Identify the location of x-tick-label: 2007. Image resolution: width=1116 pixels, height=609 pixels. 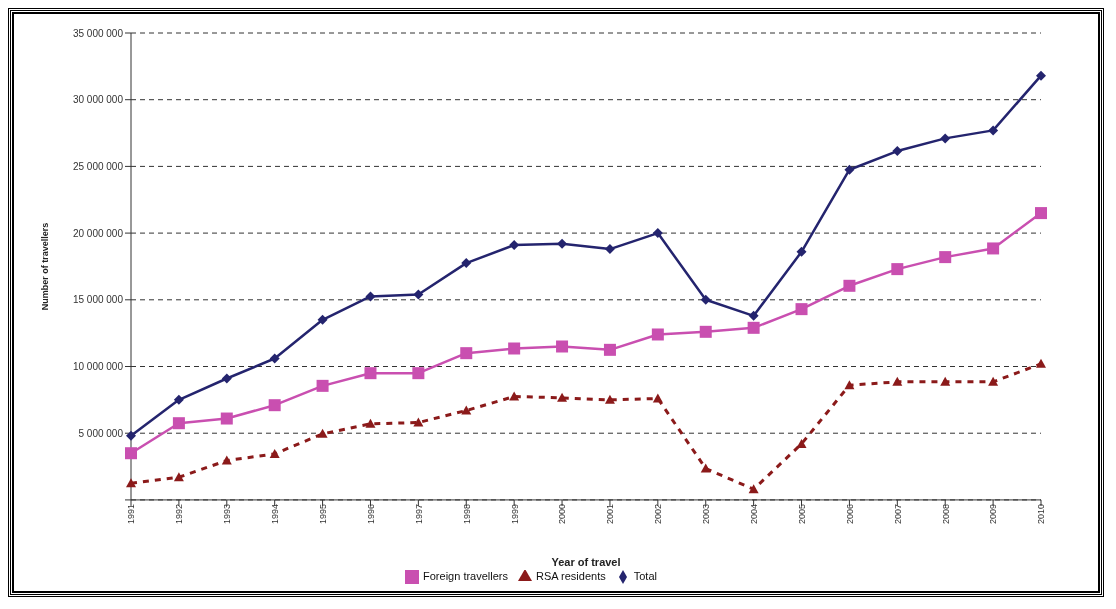
(897, 513).